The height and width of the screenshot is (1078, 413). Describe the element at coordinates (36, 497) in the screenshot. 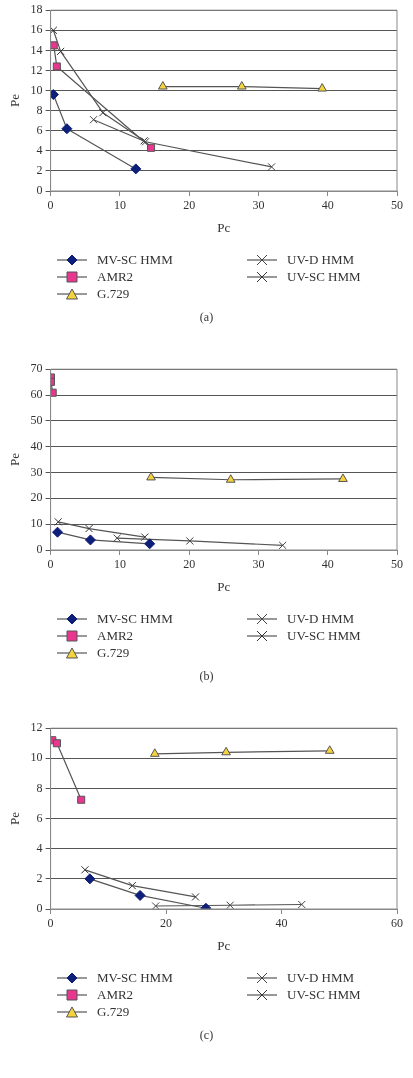

I see `y-tick-label: 20` at that location.